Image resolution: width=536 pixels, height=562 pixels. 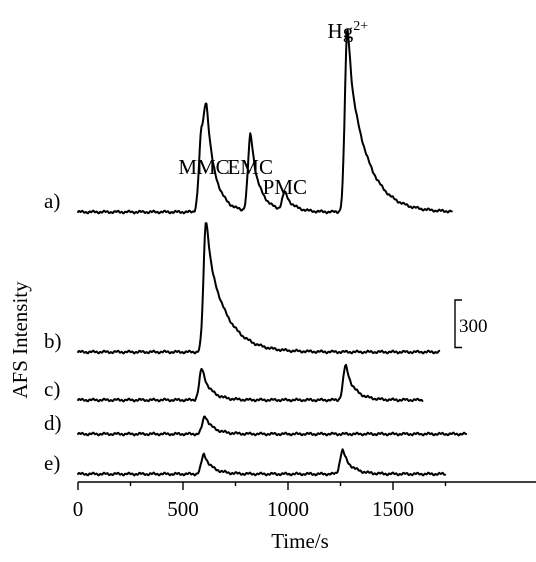 I want to click on scale-bar: 300, so click(x=471, y=324).